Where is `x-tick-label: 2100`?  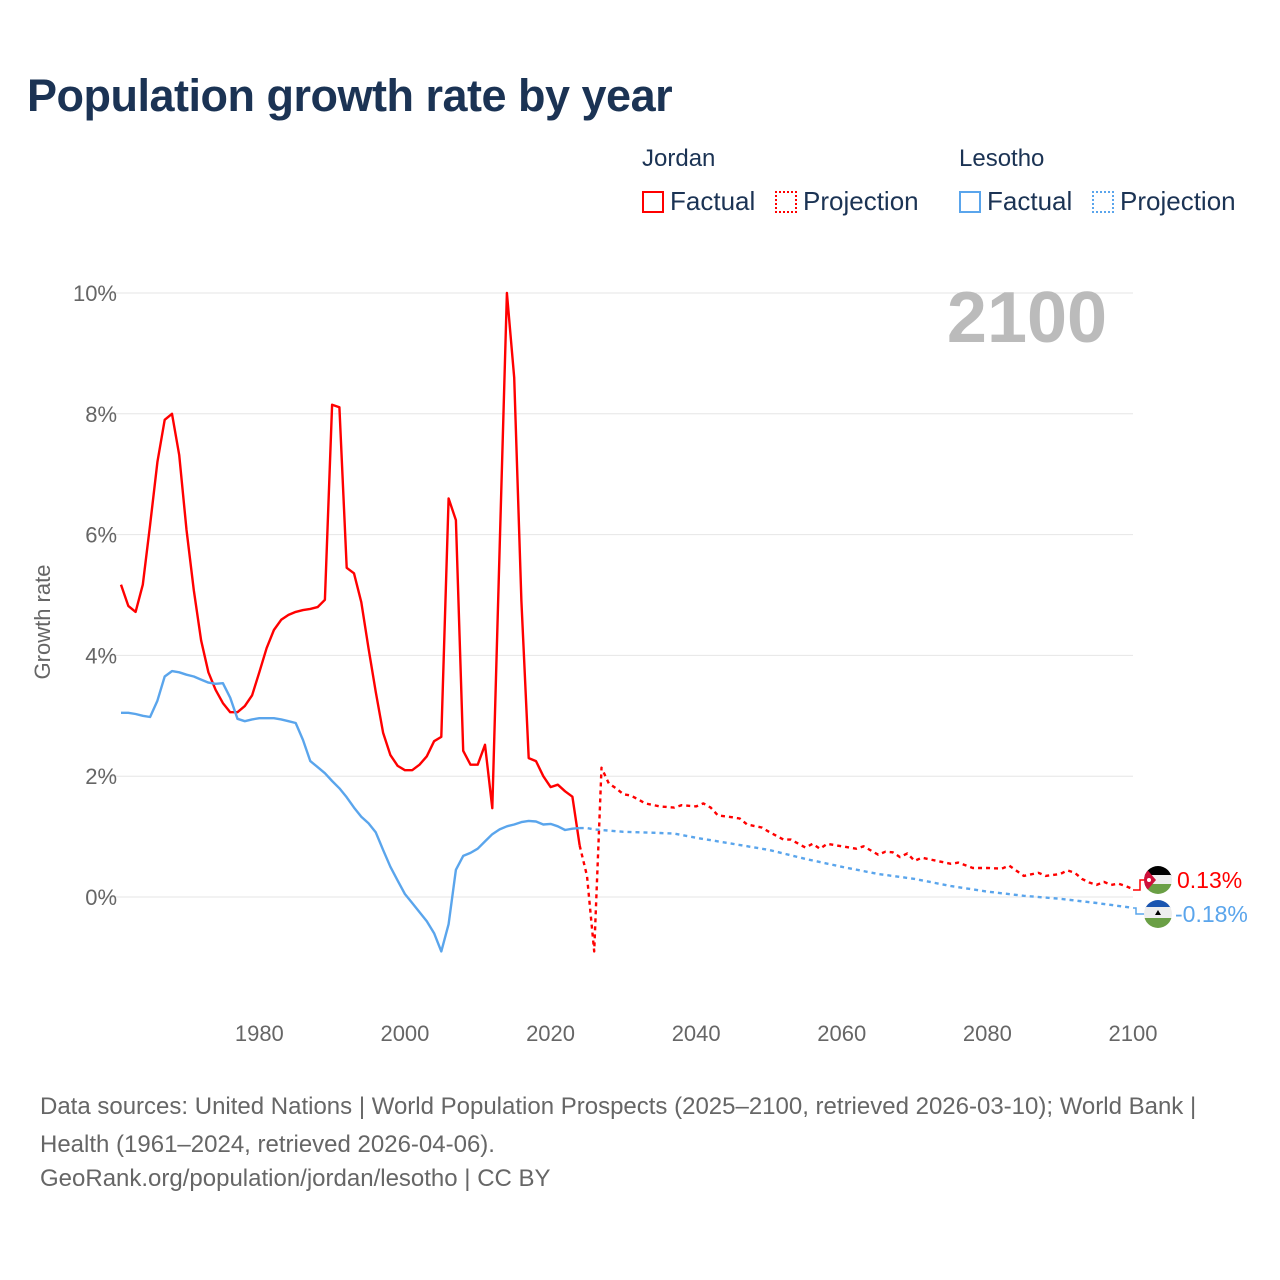
x-tick-label: 2100 is located at coordinates (1133, 1033).